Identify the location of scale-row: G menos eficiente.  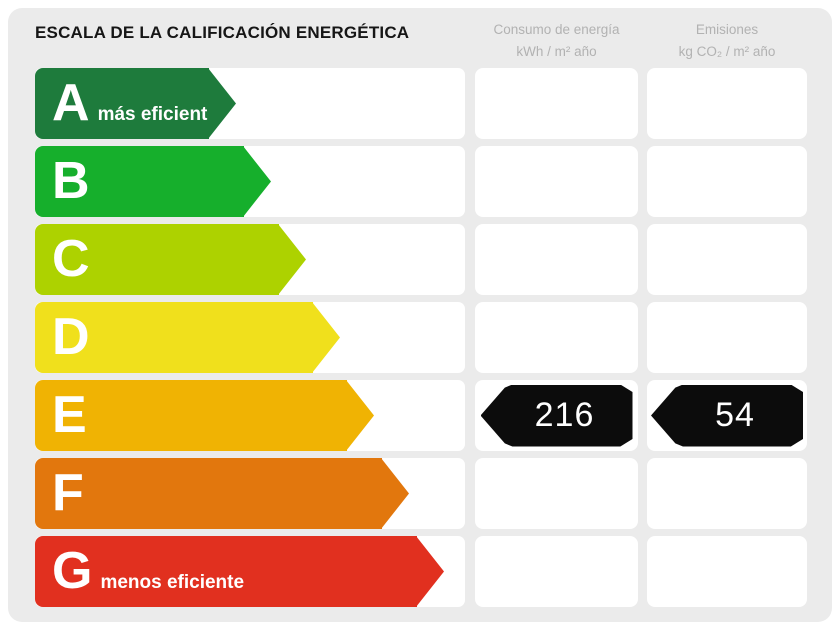
(421, 571).